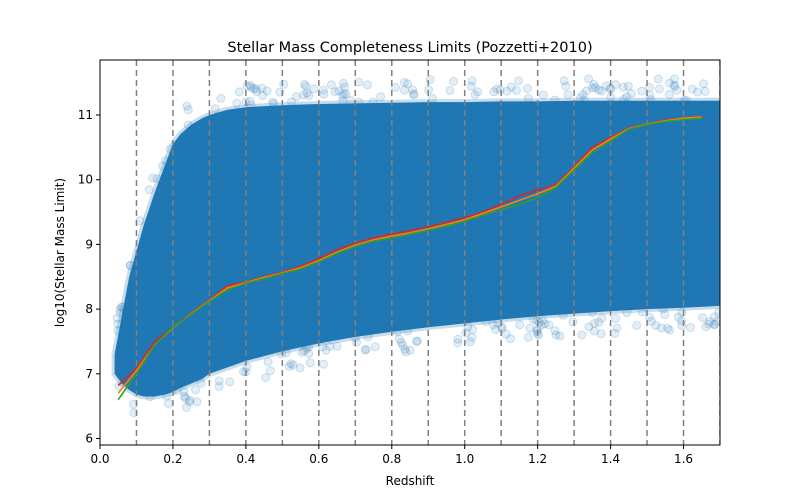 The height and width of the screenshot is (500, 800). I want to click on x-tick-label: 0.0, so click(99, 459).